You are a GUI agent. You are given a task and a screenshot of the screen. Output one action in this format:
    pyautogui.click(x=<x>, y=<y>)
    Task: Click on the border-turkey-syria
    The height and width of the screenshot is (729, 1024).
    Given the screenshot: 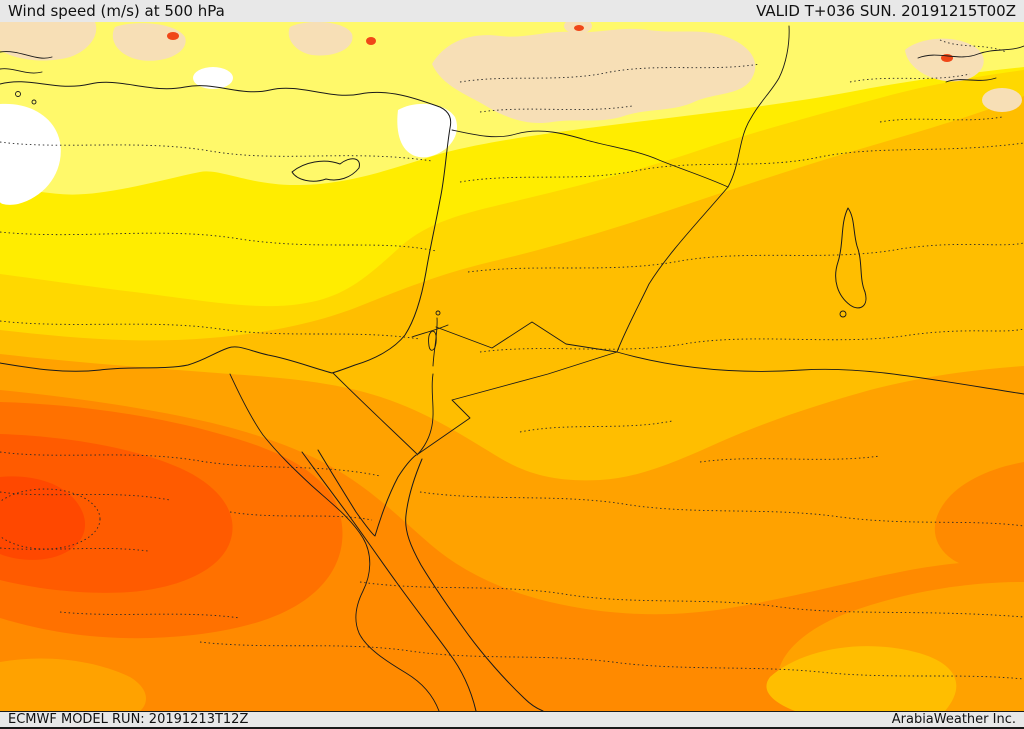 What is the action you would take?
    pyautogui.click(x=590, y=158)
    